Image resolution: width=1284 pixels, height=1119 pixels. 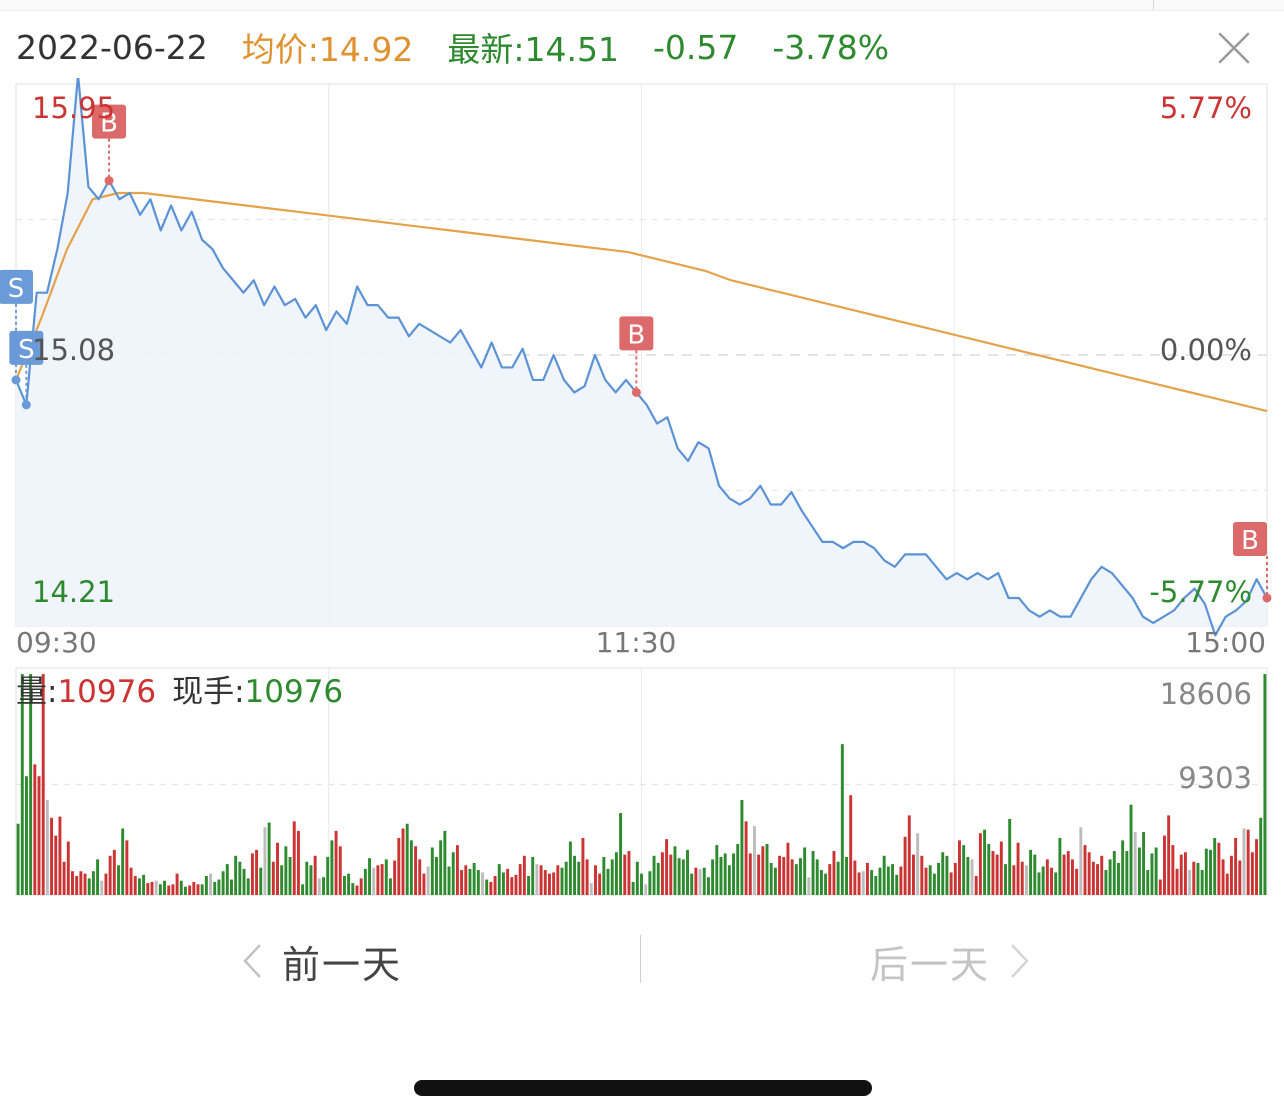 What do you see at coordinates (112, 47) in the screenshot?
I see `trade-date: 2022-06-22` at bounding box center [112, 47].